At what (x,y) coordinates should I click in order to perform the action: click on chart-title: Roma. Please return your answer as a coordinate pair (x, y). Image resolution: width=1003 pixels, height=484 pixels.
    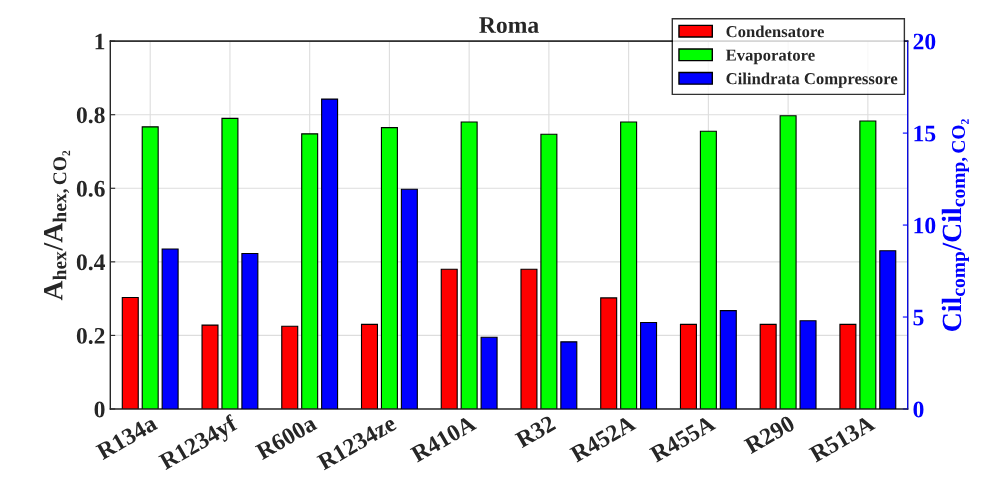
    Looking at the image, I should click on (509, 25).